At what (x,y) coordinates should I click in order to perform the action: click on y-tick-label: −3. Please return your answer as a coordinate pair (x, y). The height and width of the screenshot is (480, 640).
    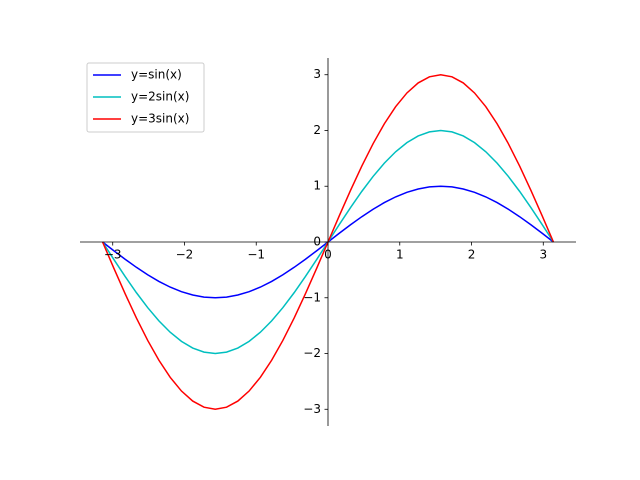
    Looking at the image, I should click on (312, 409).